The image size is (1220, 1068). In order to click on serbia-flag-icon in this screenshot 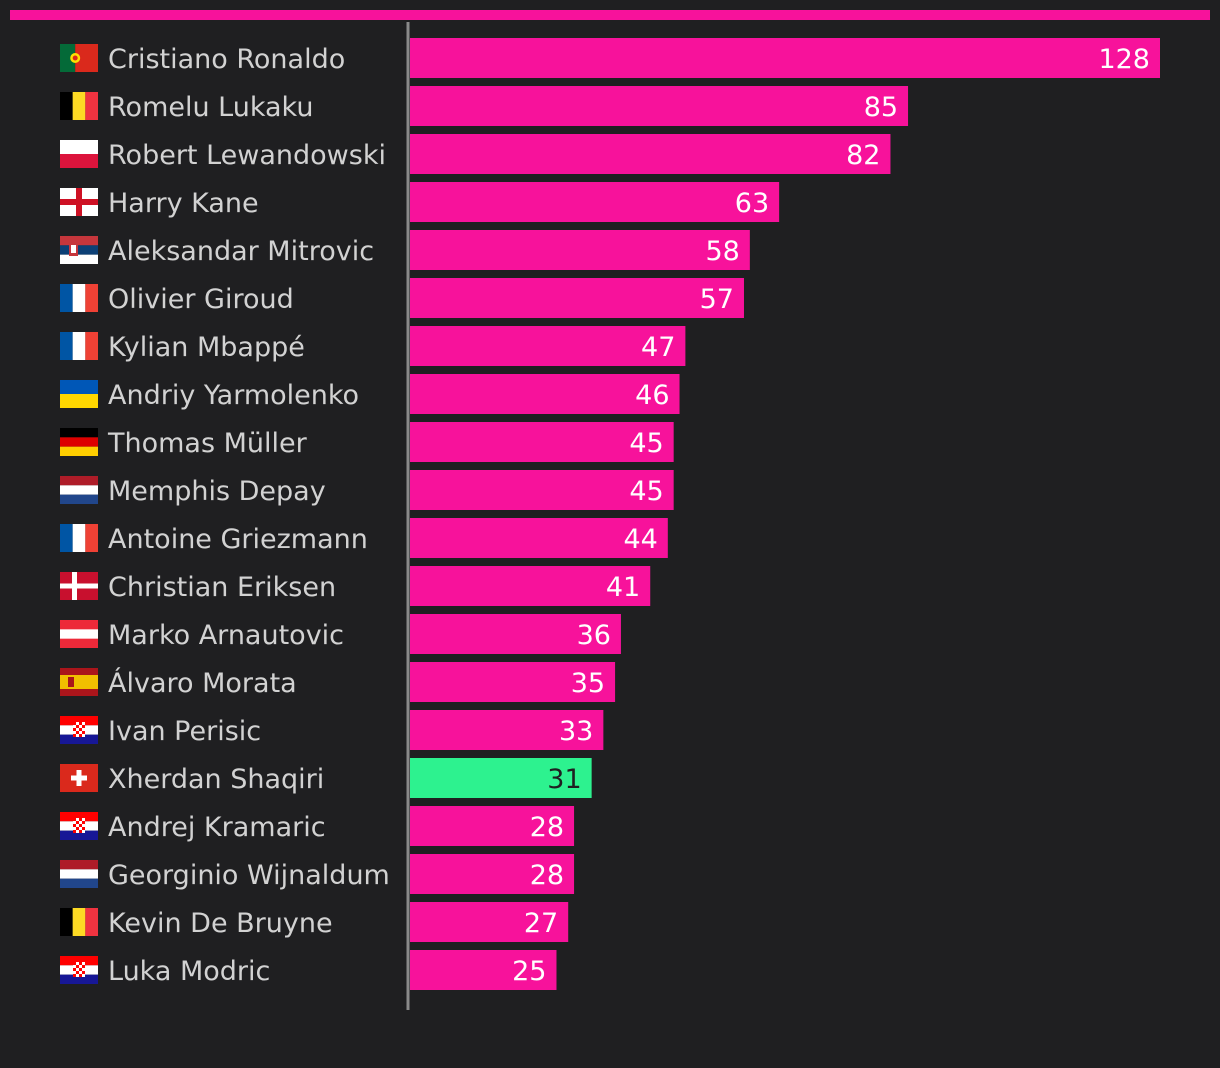, I will do `click(79, 250)`.